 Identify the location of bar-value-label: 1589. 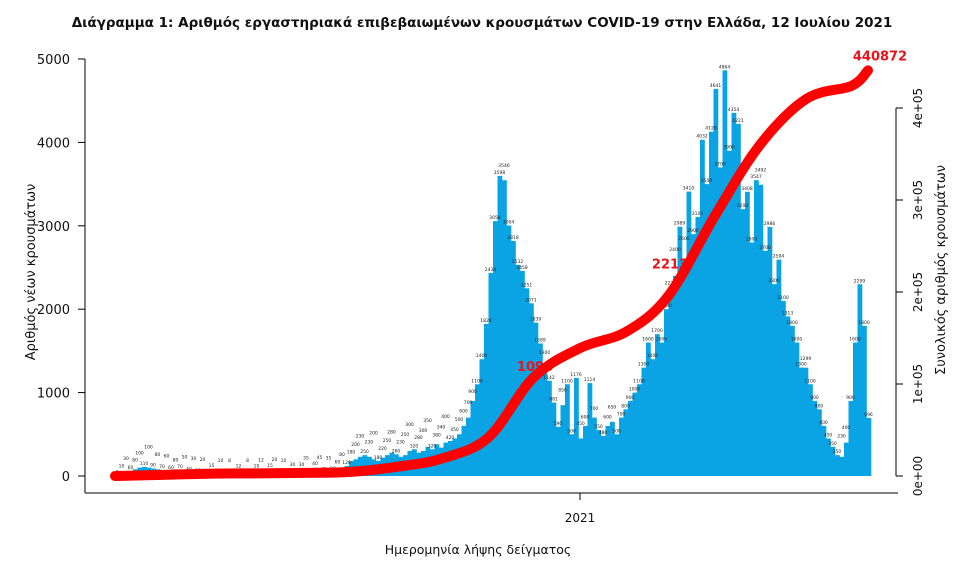
(540, 340).